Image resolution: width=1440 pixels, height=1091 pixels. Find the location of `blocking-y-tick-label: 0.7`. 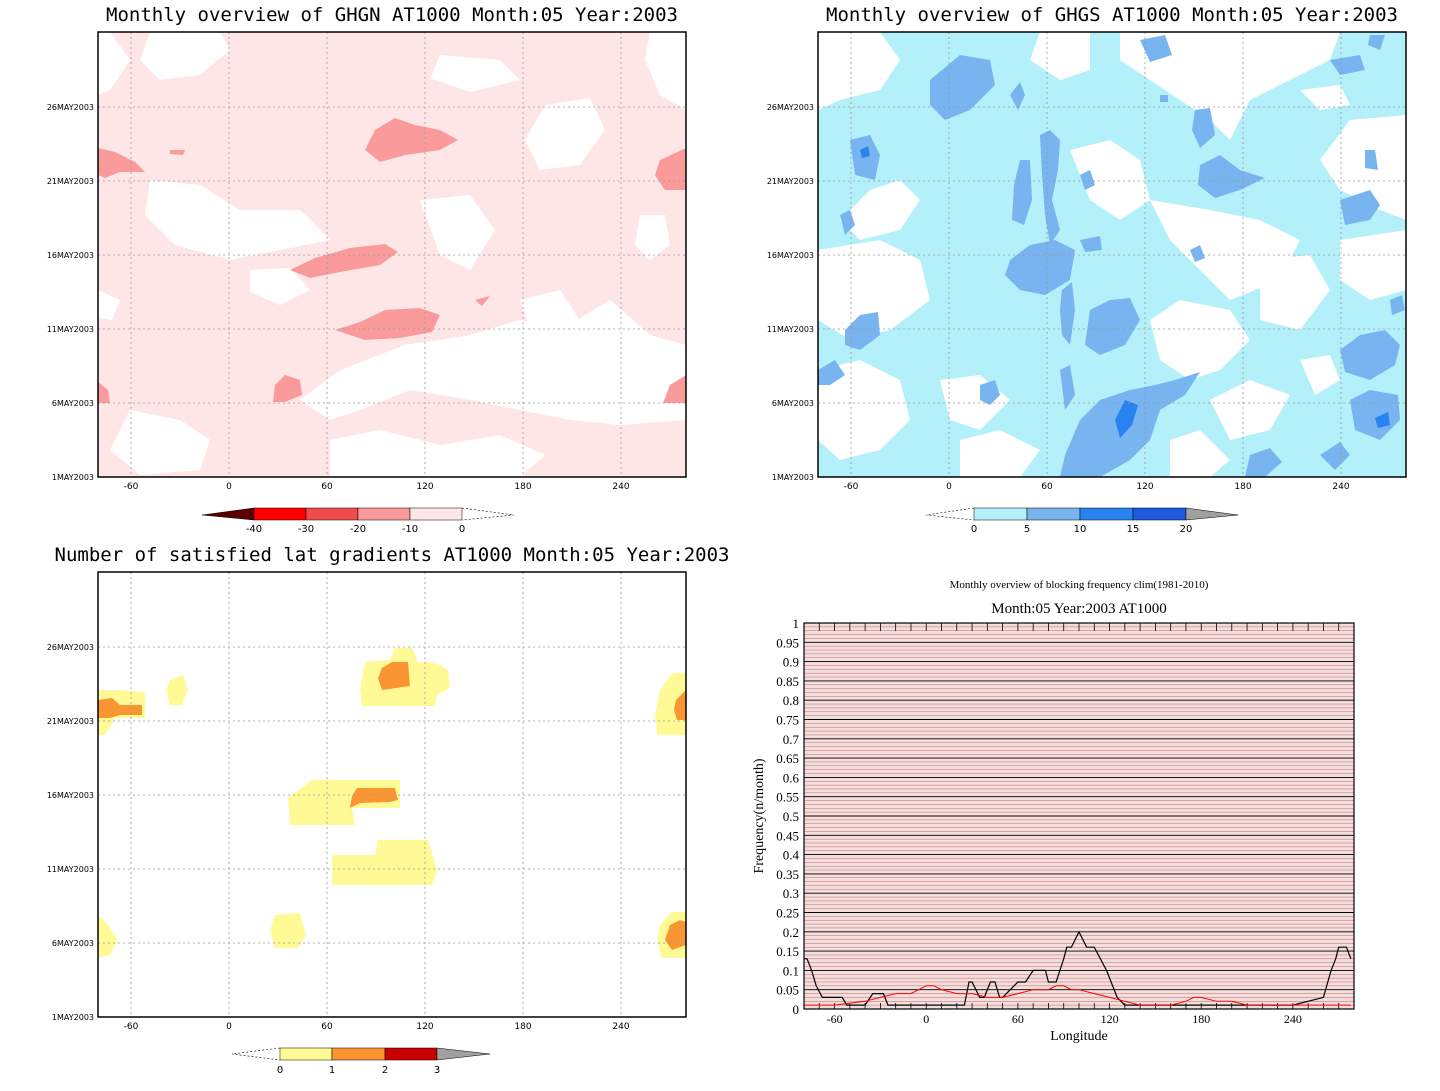

blocking-y-tick-label: 0.7 is located at coordinates (791, 739).